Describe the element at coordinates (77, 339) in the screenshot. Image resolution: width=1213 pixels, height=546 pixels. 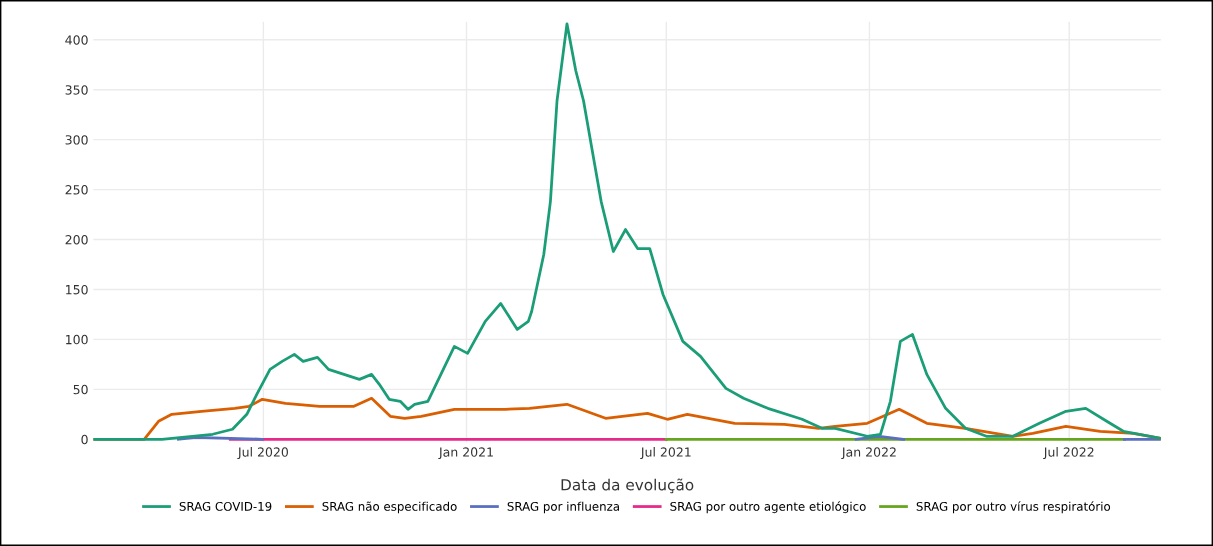
I see `y-tick-label: 100` at that location.